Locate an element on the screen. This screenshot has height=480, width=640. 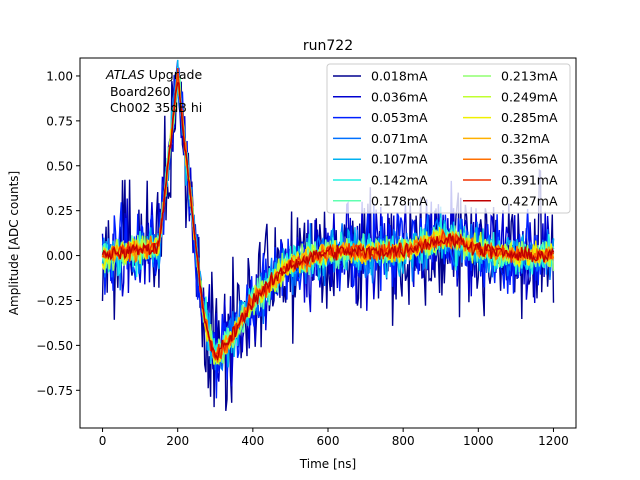
y-tick-label: 0.75 is located at coordinates (59, 121).